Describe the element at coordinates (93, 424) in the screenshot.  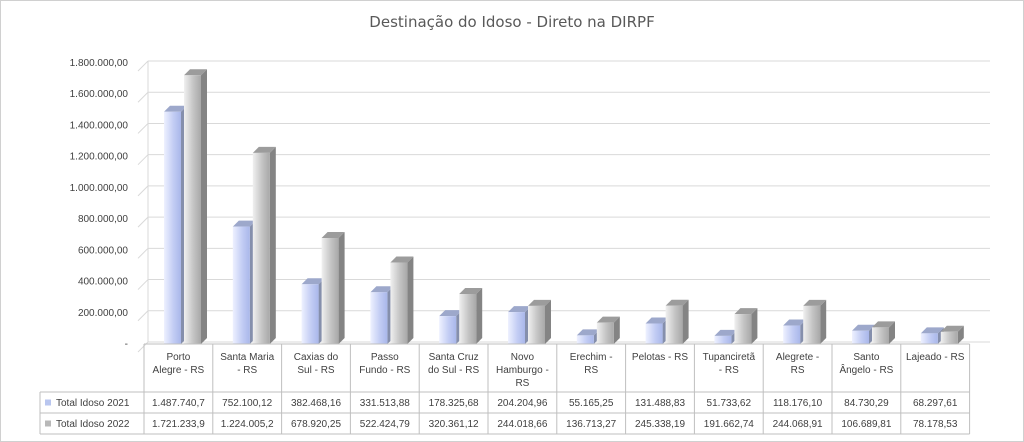
I see `legend-series-name: Total Idoso 2022` at that location.